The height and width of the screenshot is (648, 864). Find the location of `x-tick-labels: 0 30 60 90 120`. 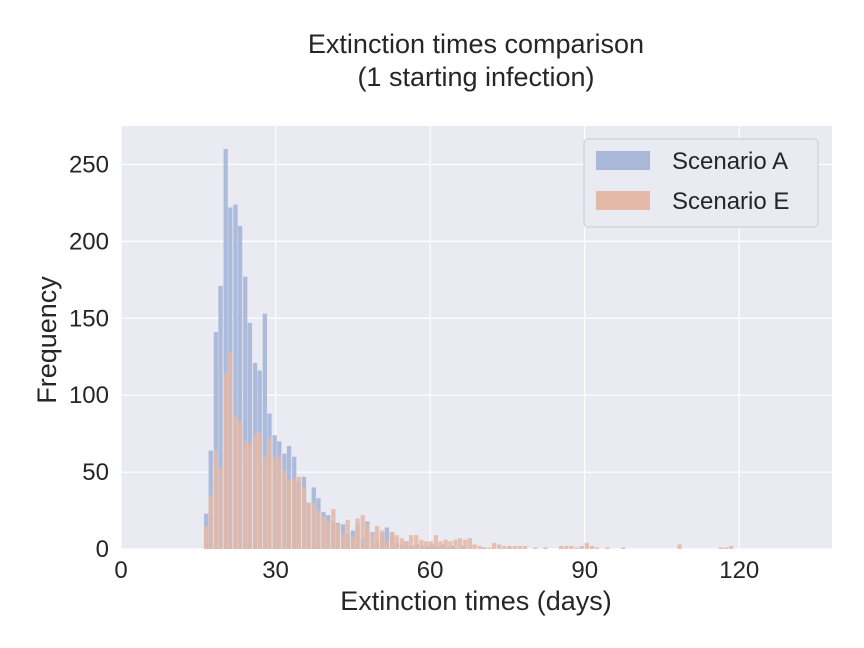

x-tick-labels: 0 30 60 90 120 is located at coordinates (436, 570).